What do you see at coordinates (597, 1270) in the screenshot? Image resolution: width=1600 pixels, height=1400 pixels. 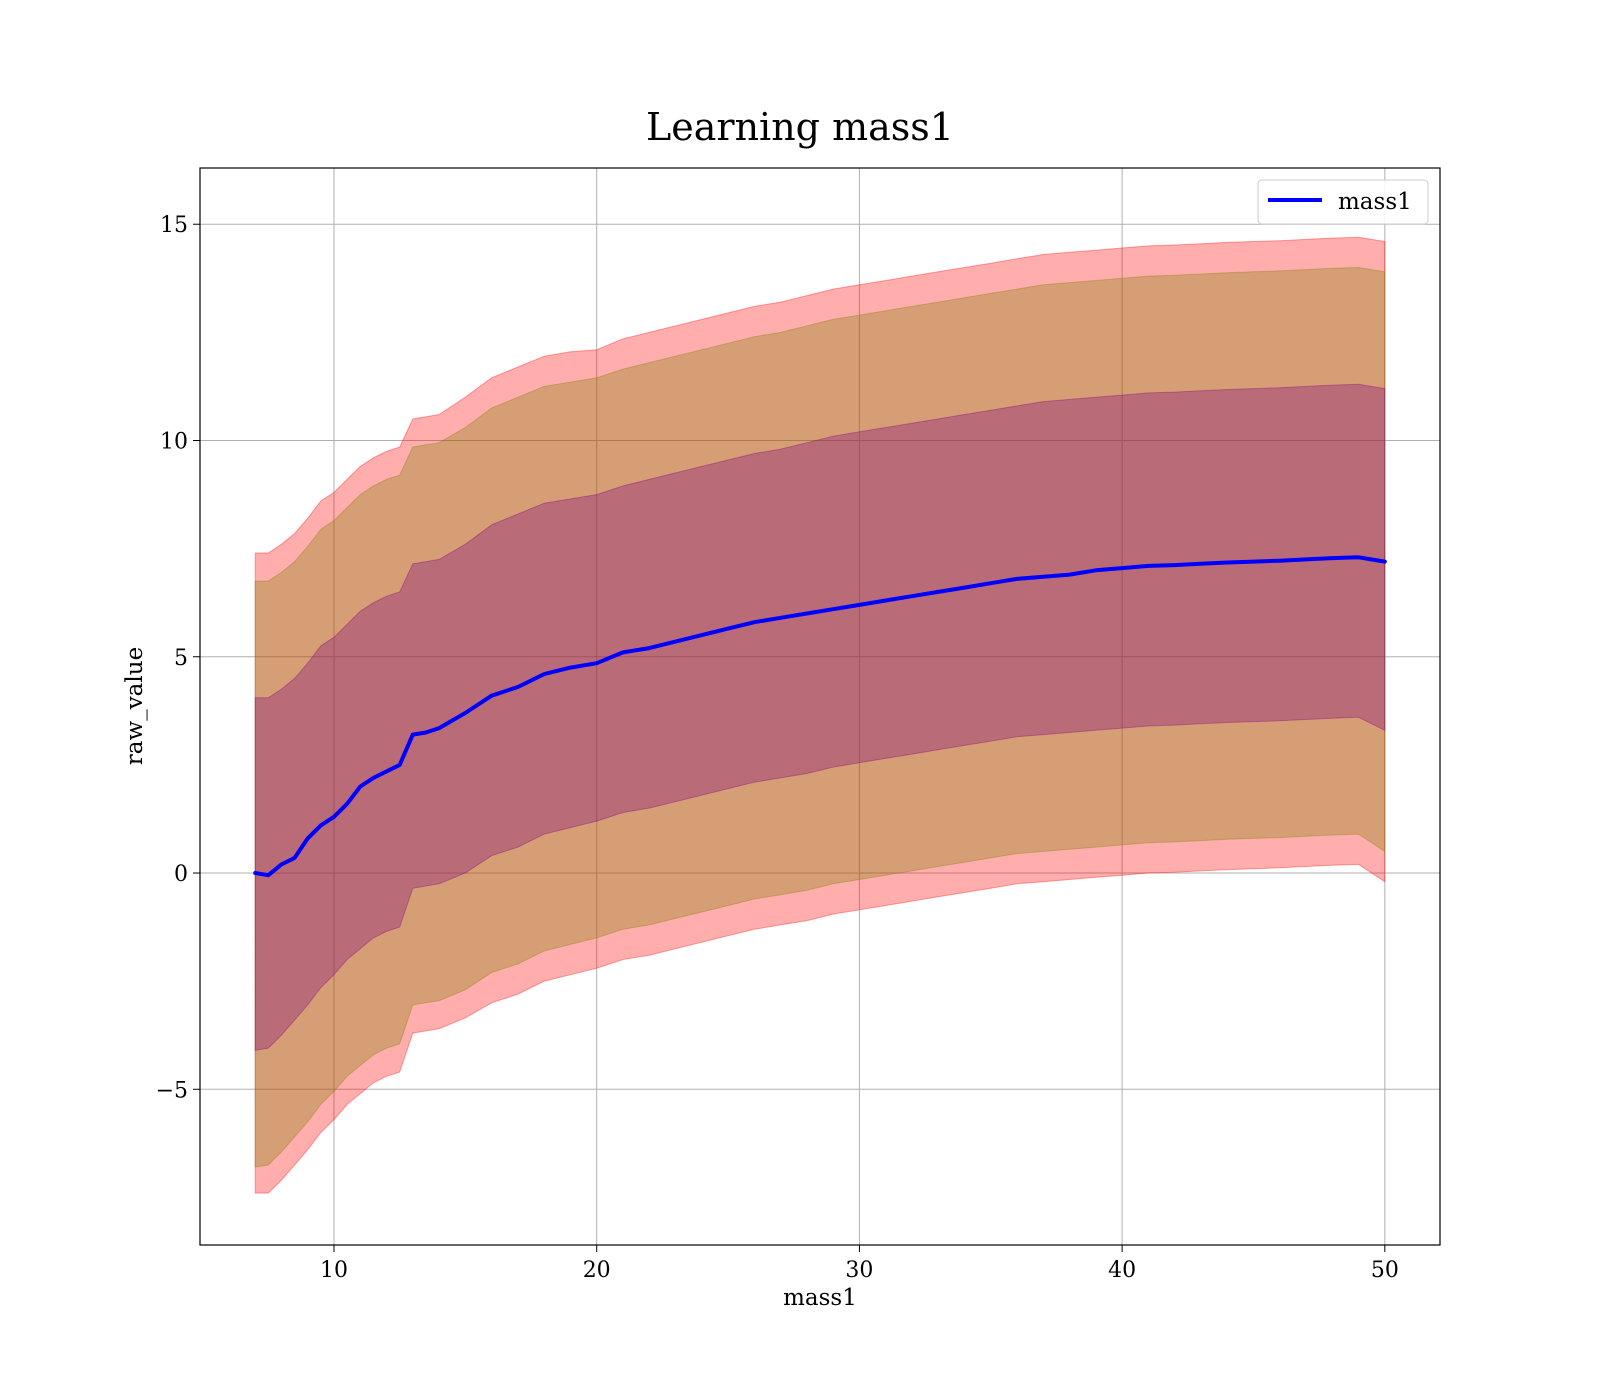 I see `x-tick-label: 20` at bounding box center [597, 1270].